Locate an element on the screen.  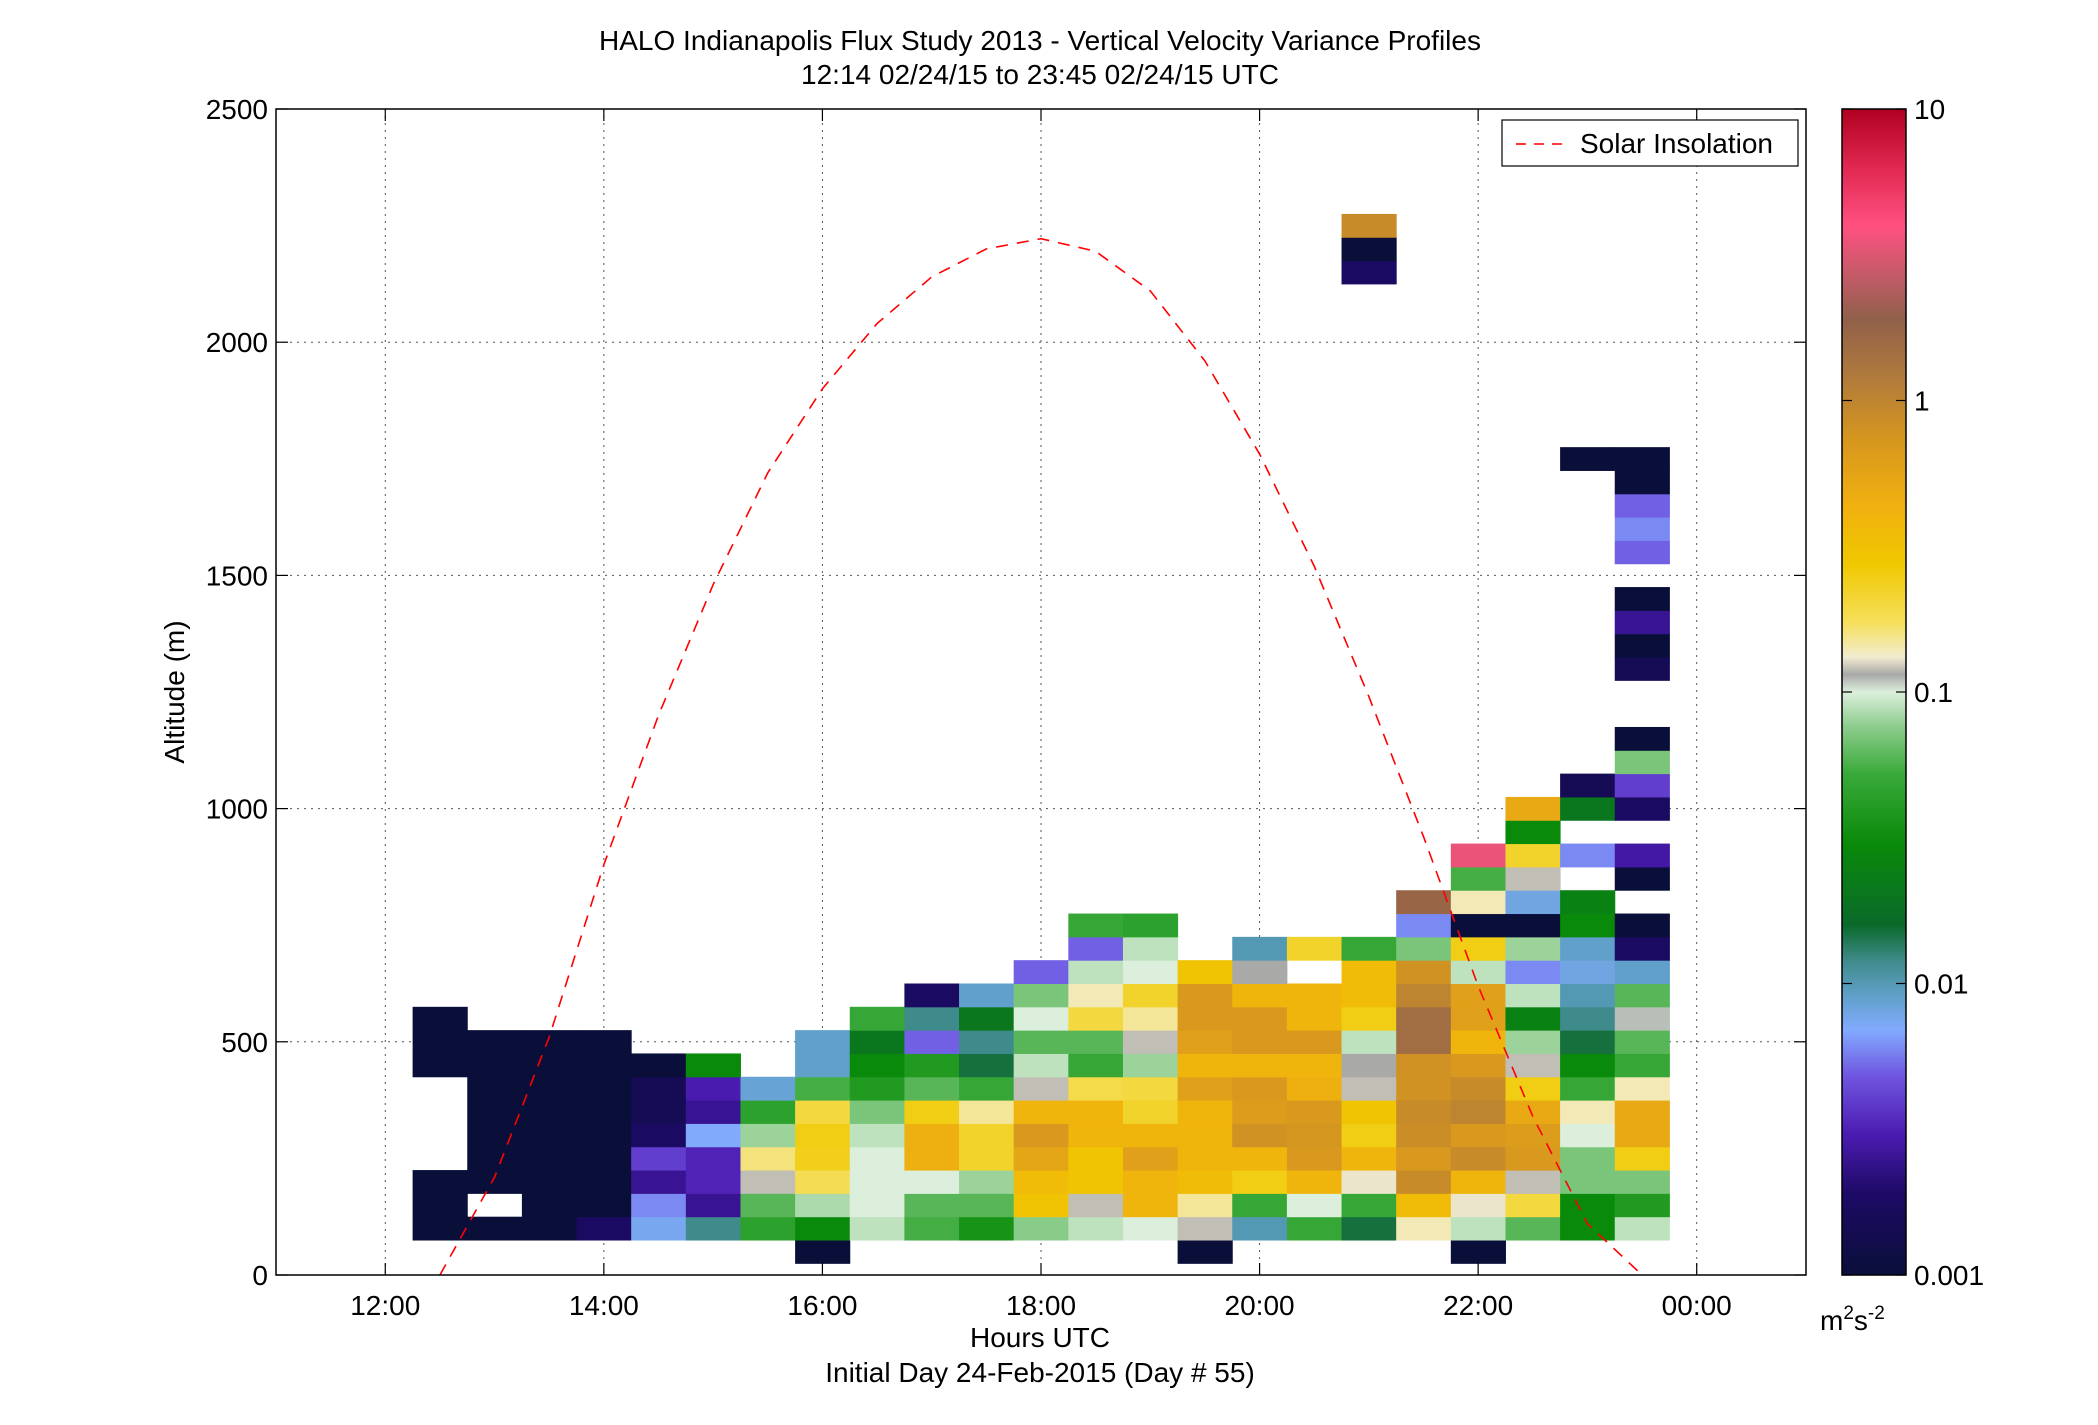
x-axis-sublabel: Initial Day 24-Feb-2015 (Day # 55) is located at coordinates (1040, 1372).